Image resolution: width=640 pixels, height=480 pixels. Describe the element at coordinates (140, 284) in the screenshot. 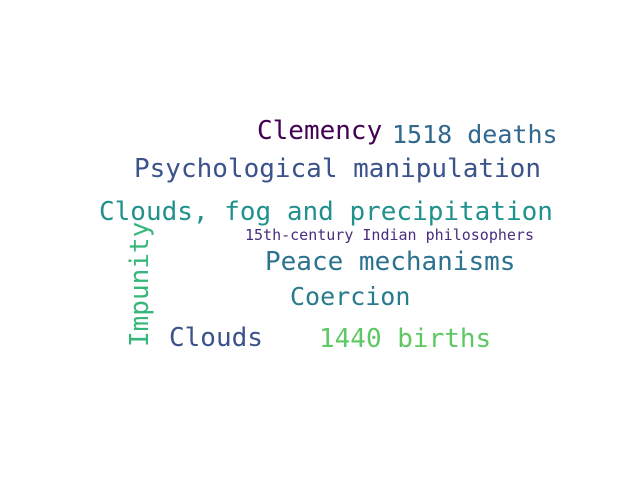

I see `word-impunity: Impunity` at that location.